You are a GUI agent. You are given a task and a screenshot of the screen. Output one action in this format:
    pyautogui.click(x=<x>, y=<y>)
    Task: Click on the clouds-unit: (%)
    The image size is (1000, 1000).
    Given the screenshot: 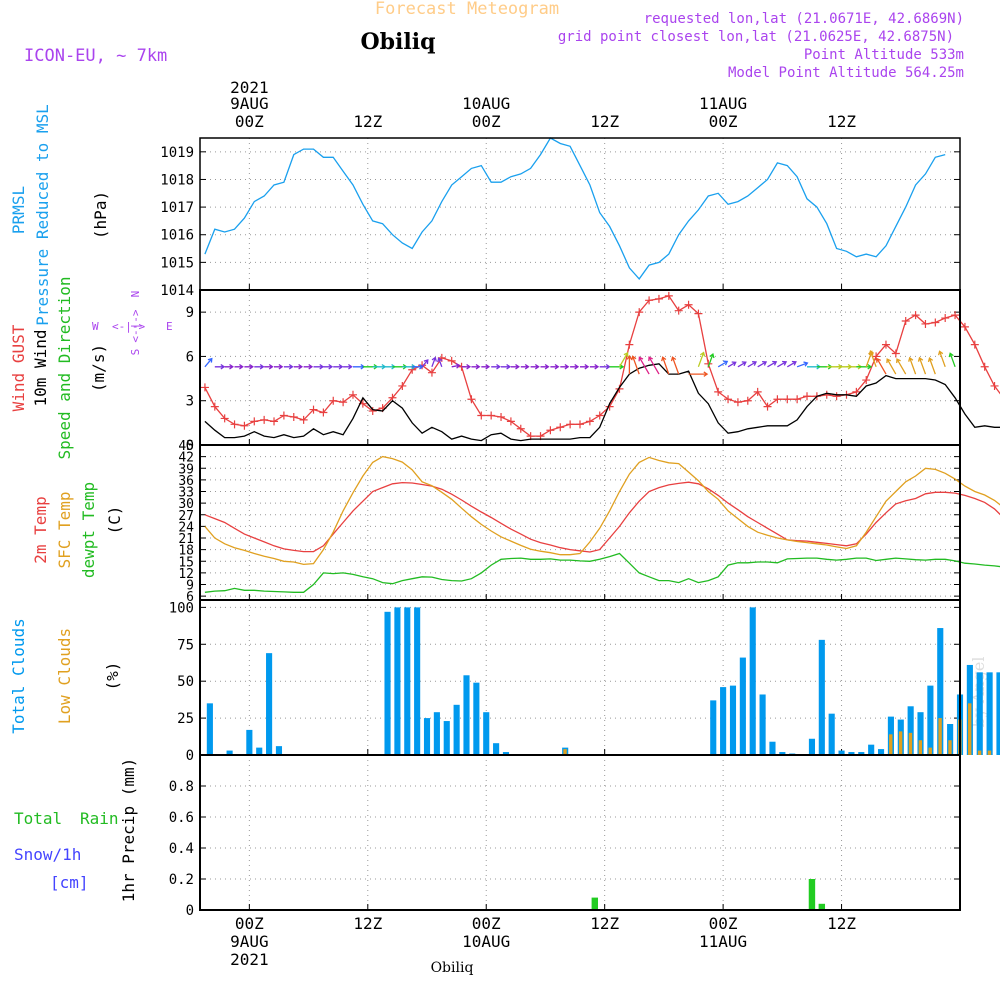 What is the action you would take?
    pyautogui.click(x=112, y=676)
    